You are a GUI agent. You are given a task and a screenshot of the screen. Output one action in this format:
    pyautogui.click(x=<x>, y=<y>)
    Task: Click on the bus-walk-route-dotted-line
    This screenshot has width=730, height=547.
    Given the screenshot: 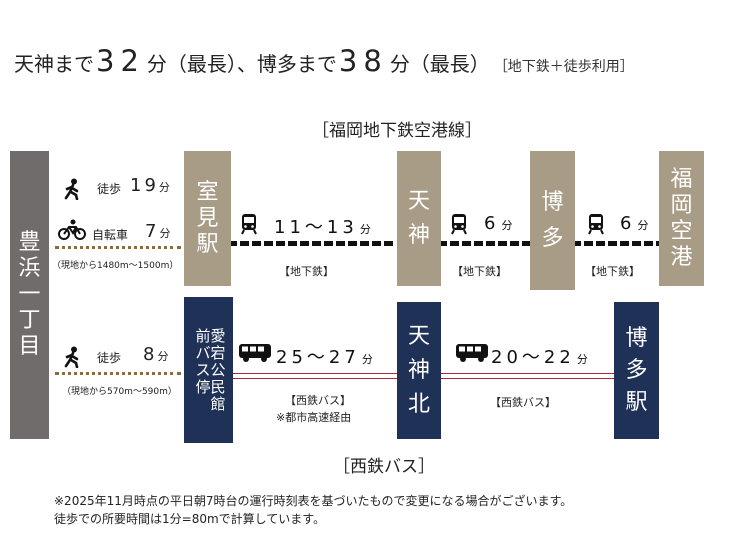 What is the action you would take?
    pyautogui.click(x=118, y=373)
    